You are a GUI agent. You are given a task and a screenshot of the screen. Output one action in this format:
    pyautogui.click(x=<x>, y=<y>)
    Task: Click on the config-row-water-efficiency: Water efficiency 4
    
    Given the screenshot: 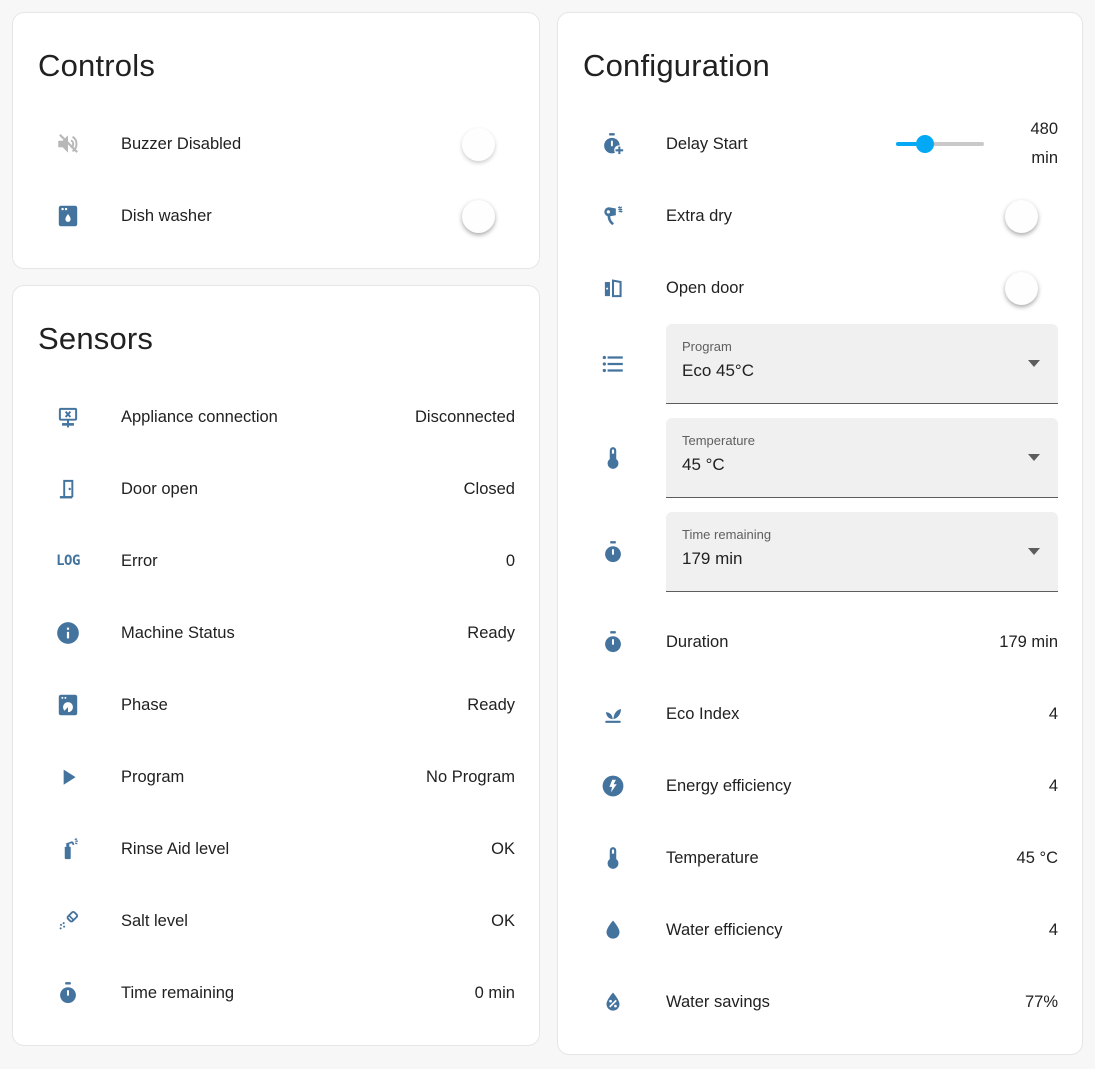 What is the action you would take?
    pyautogui.click(x=820, y=930)
    